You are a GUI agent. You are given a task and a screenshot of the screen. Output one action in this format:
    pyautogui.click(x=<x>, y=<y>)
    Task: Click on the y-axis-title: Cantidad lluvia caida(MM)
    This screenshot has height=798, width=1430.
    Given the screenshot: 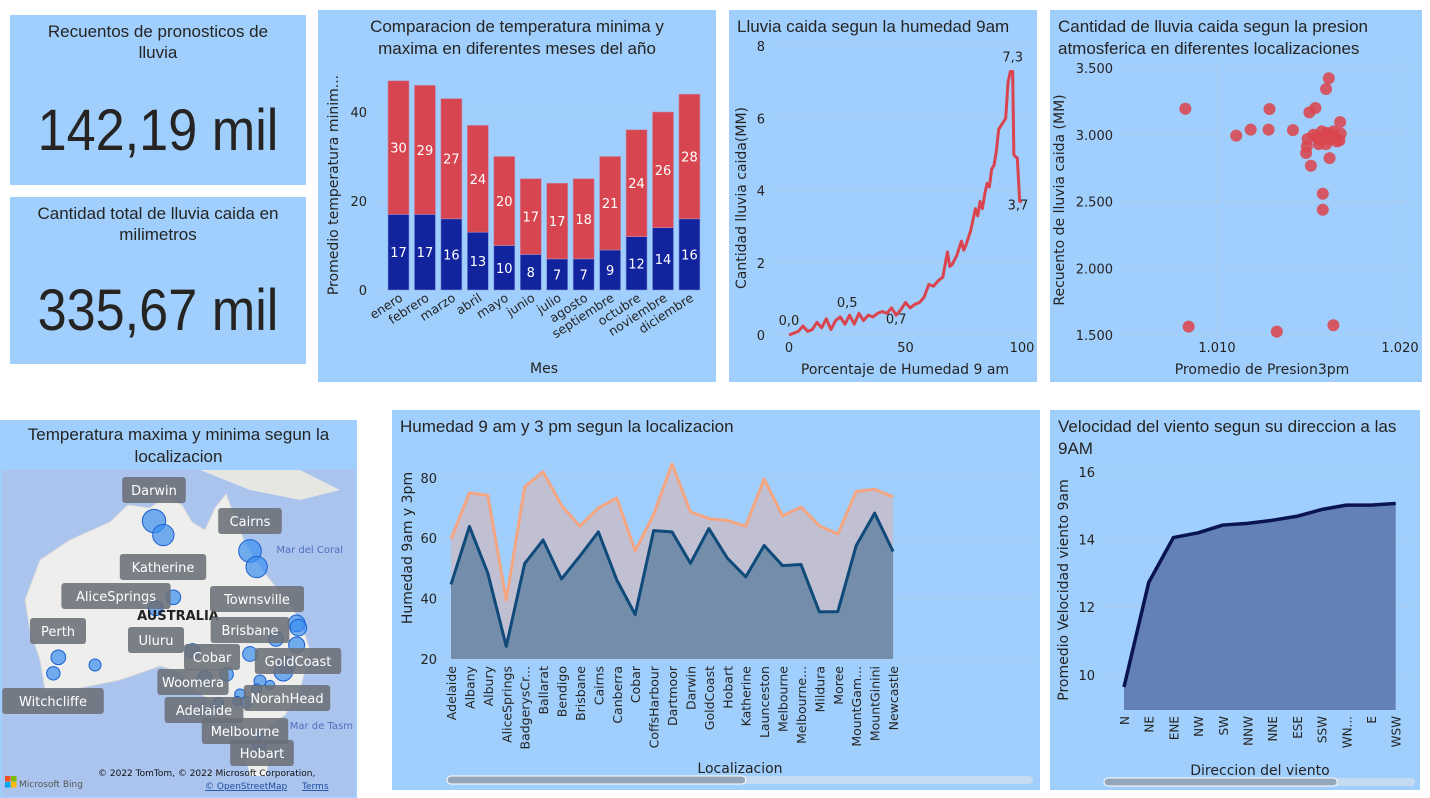 What is the action you would take?
    pyautogui.click(x=742, y=198)
    